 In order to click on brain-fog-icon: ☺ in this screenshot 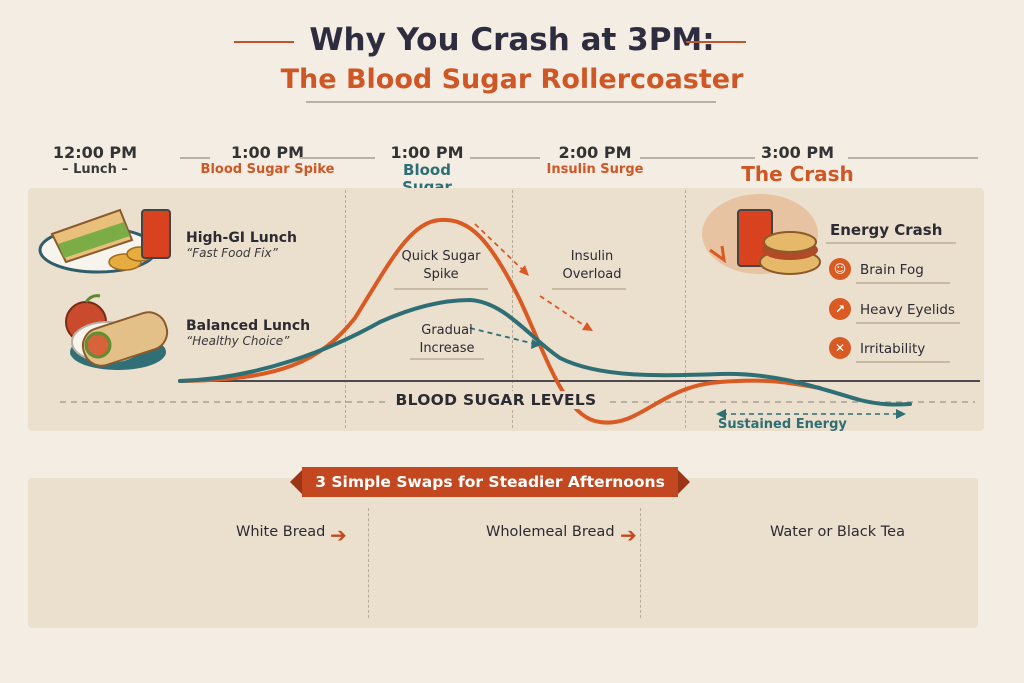, I will do `click(840, 269)`.